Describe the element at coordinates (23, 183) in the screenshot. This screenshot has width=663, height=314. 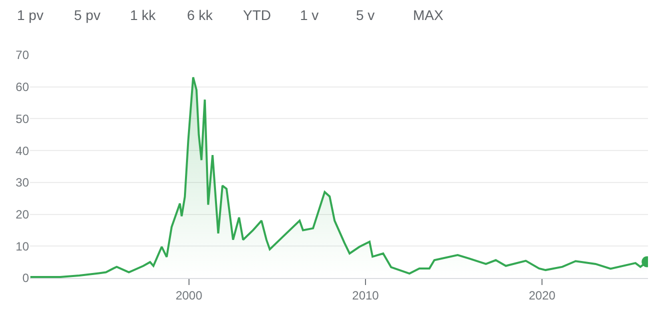
I see `y-tick-label: 30` at that location.